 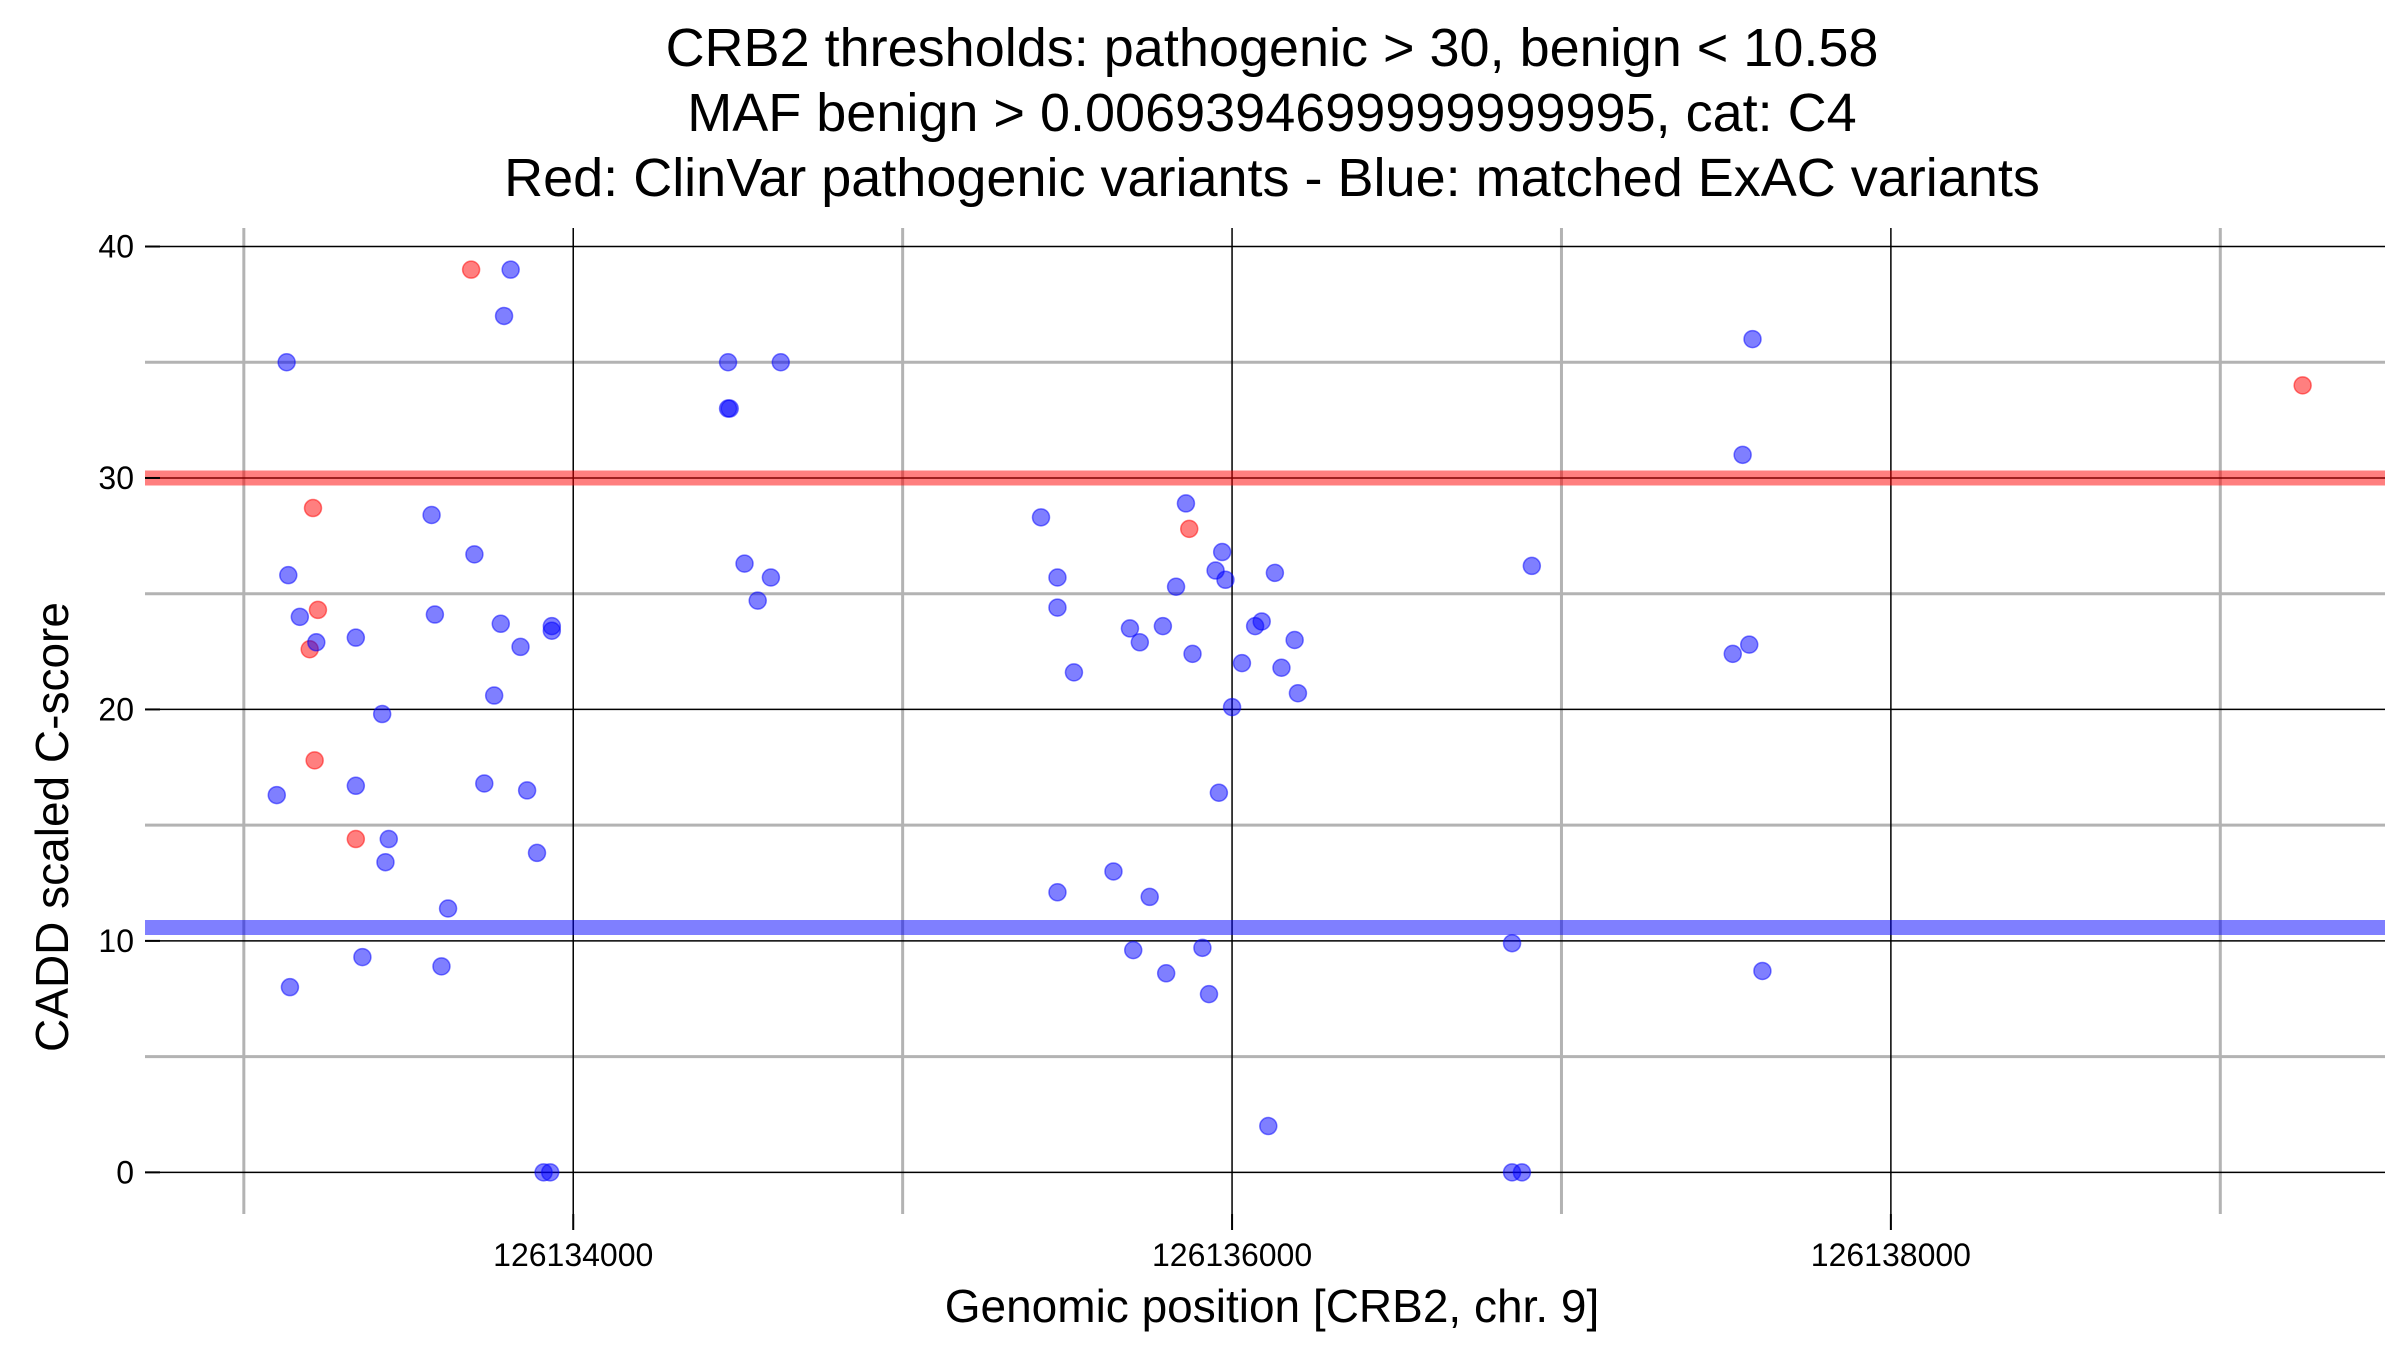 I want to click on y-tick-label: 0, so click(x=125, y=1172).